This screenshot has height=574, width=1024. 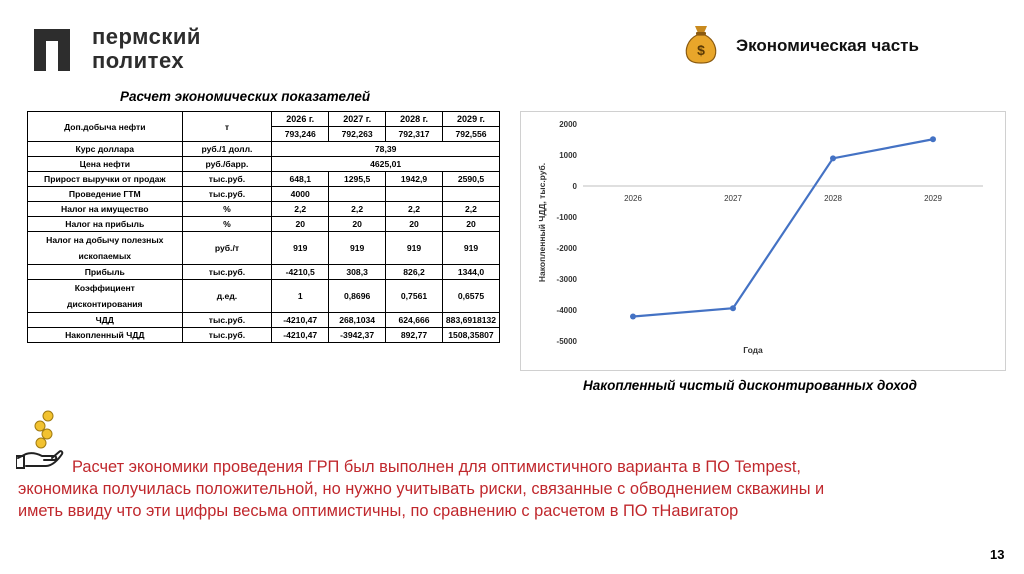 What do you see at coordinates (138, 60) in the screenshot?
I see `logo-line-2: политех` at bounding box center [138, 60].